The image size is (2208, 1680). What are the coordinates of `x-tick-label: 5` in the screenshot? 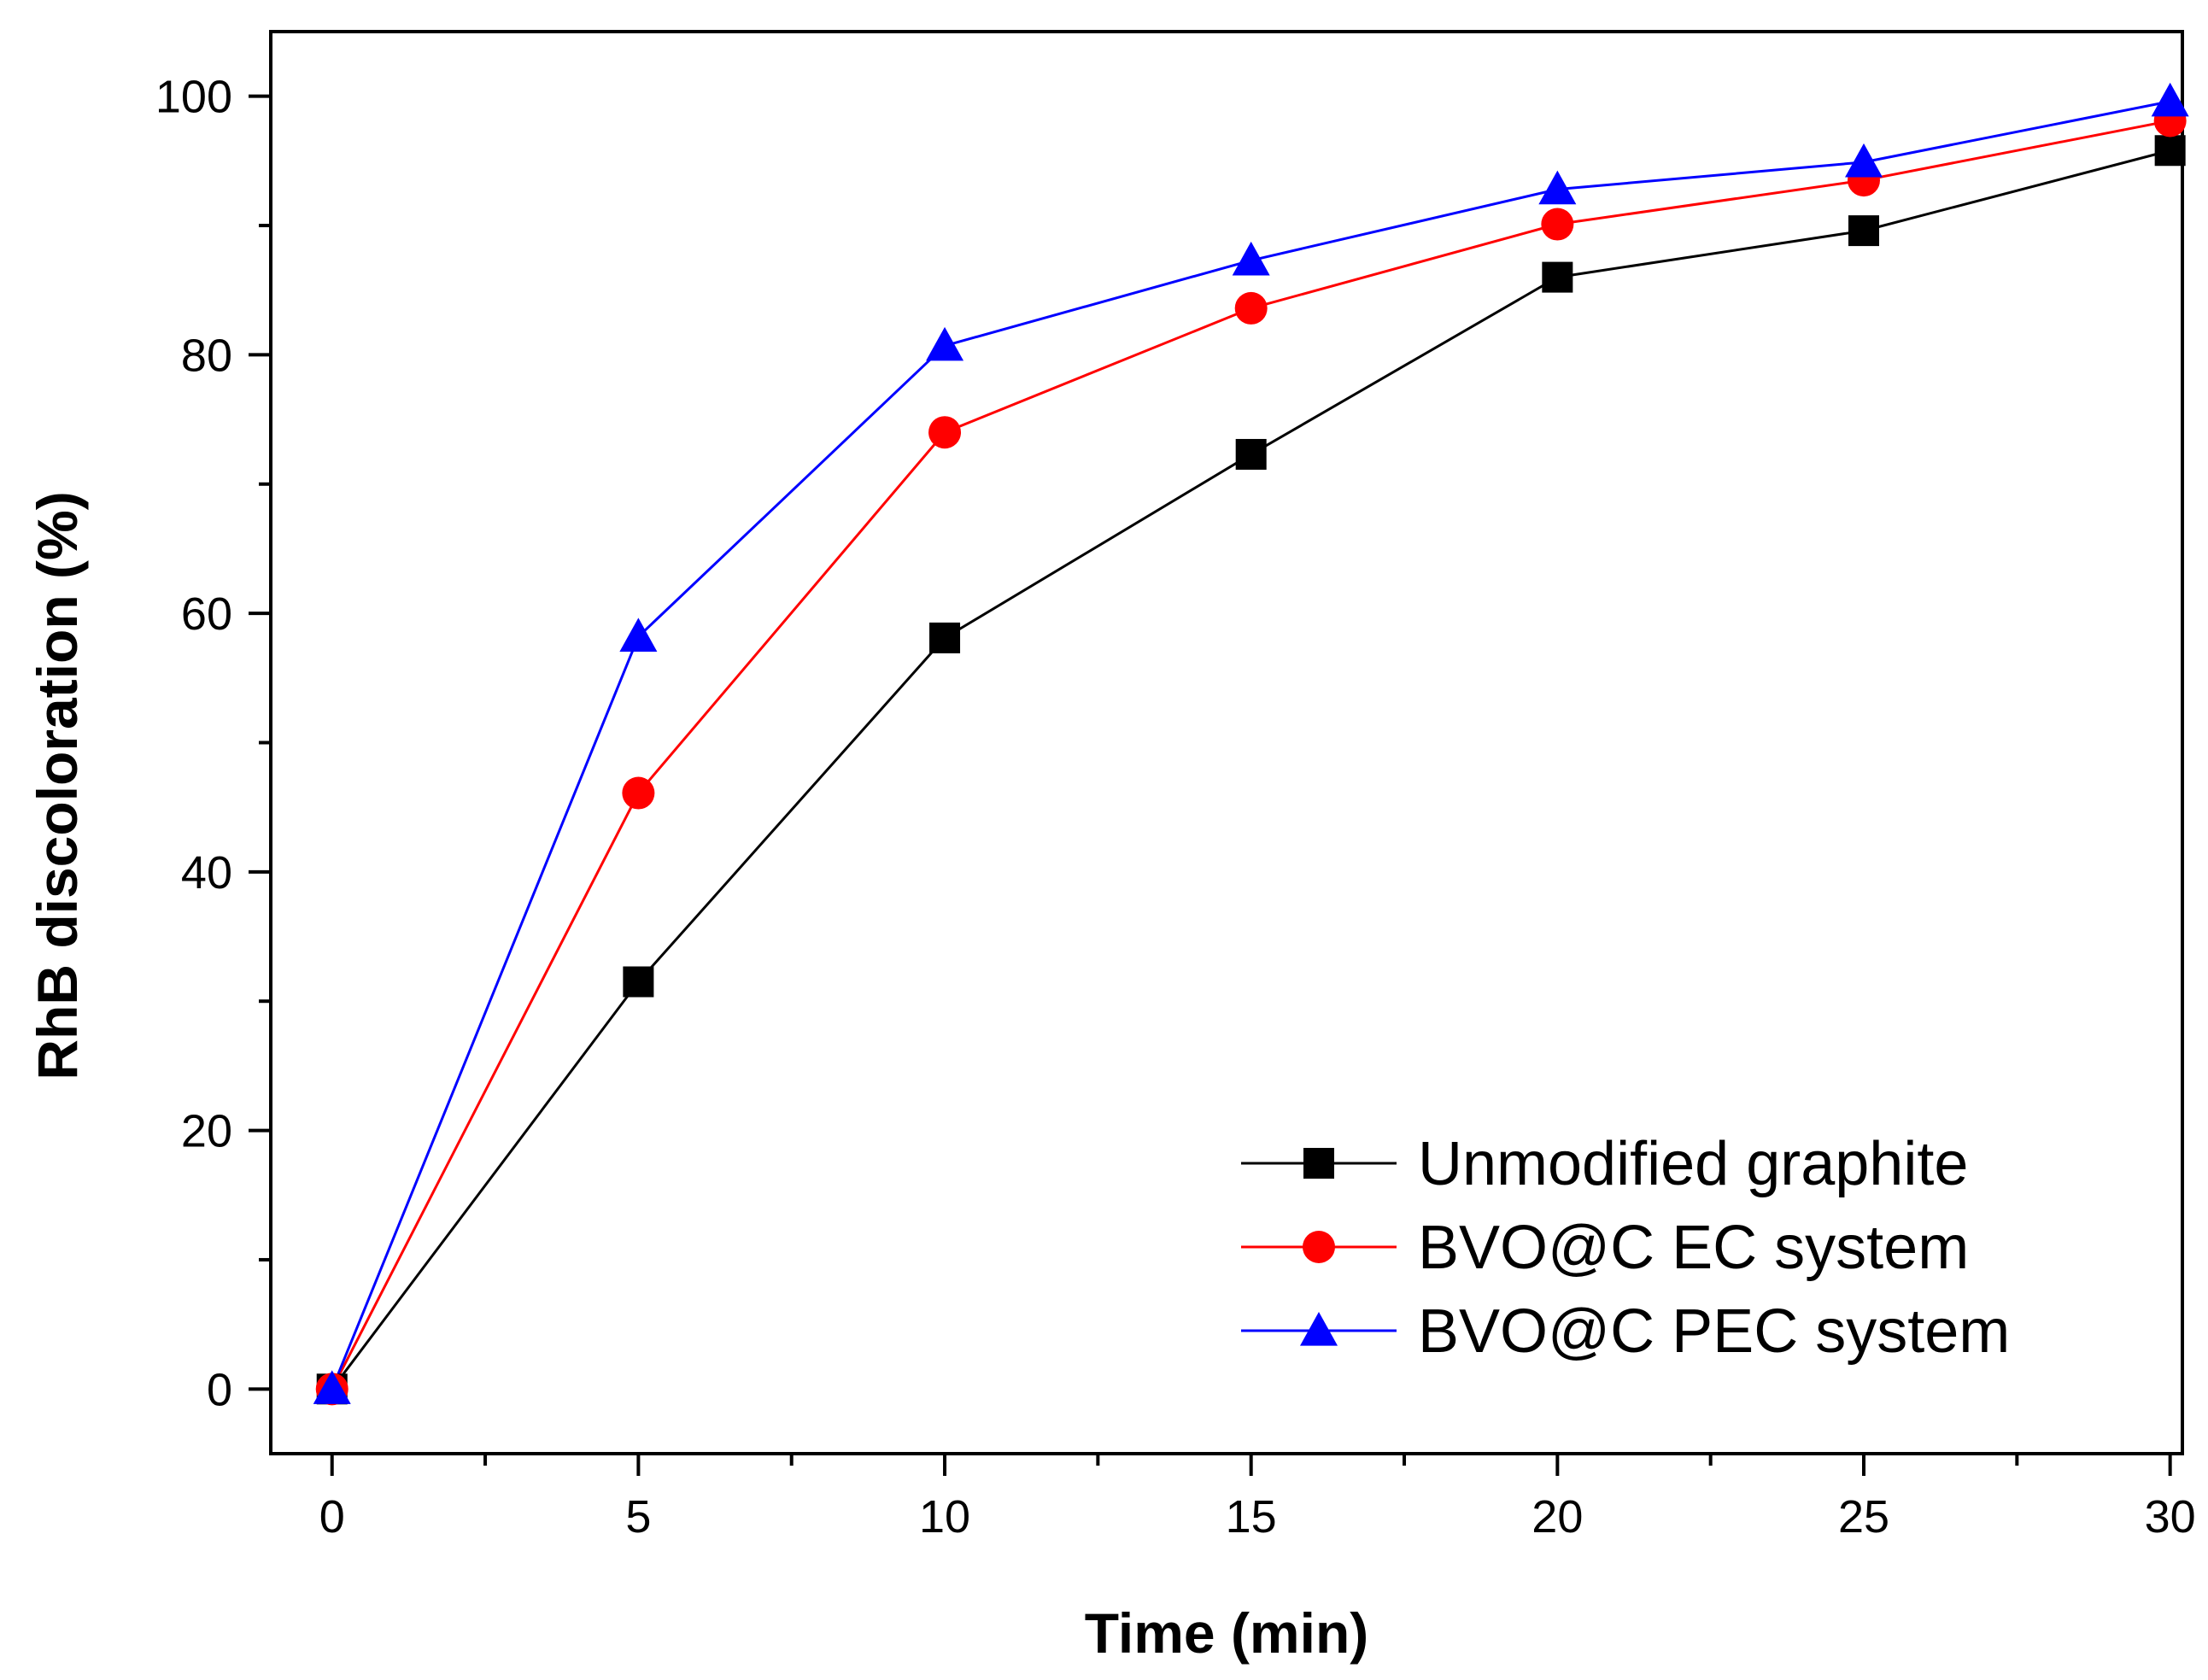 It's located at (638, 1517).